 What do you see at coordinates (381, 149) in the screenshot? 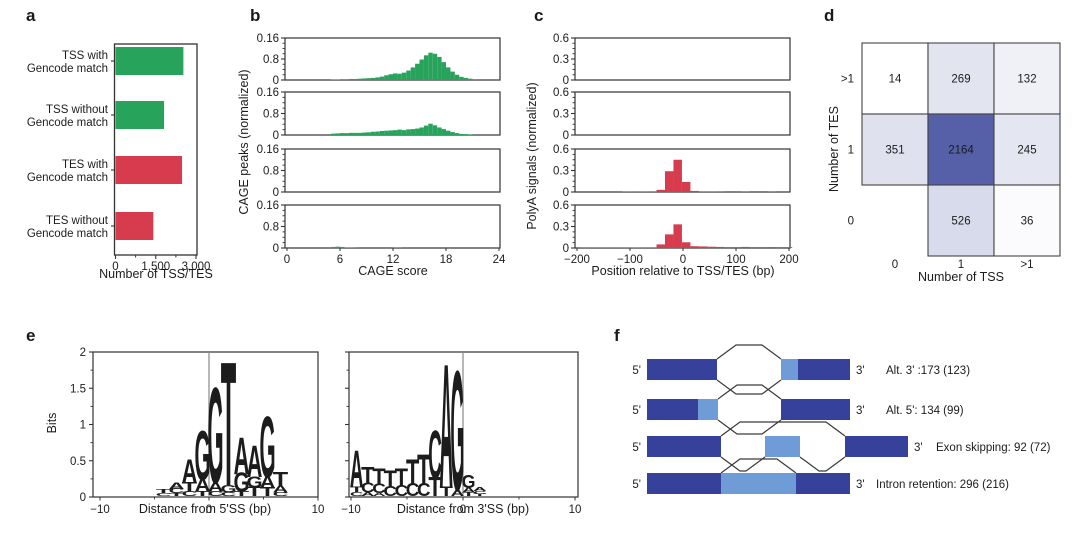
I see `panel-b-chart: 0.160.800.160.800.160.800.160.800 6 12 18 24` at bounding box center [381, 149].